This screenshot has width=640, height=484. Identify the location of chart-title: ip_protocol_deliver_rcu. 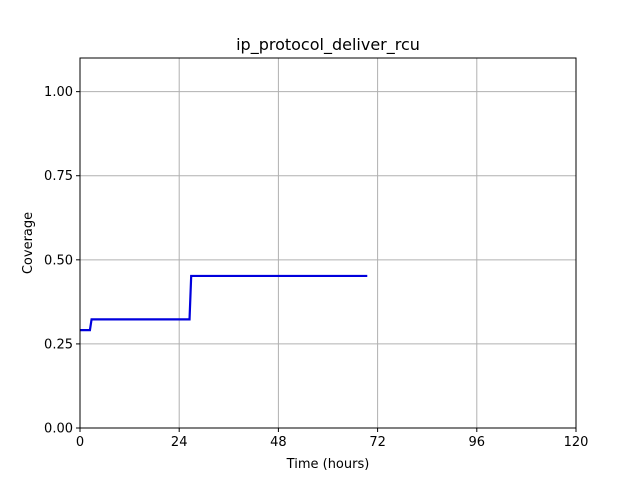
(328, 45).